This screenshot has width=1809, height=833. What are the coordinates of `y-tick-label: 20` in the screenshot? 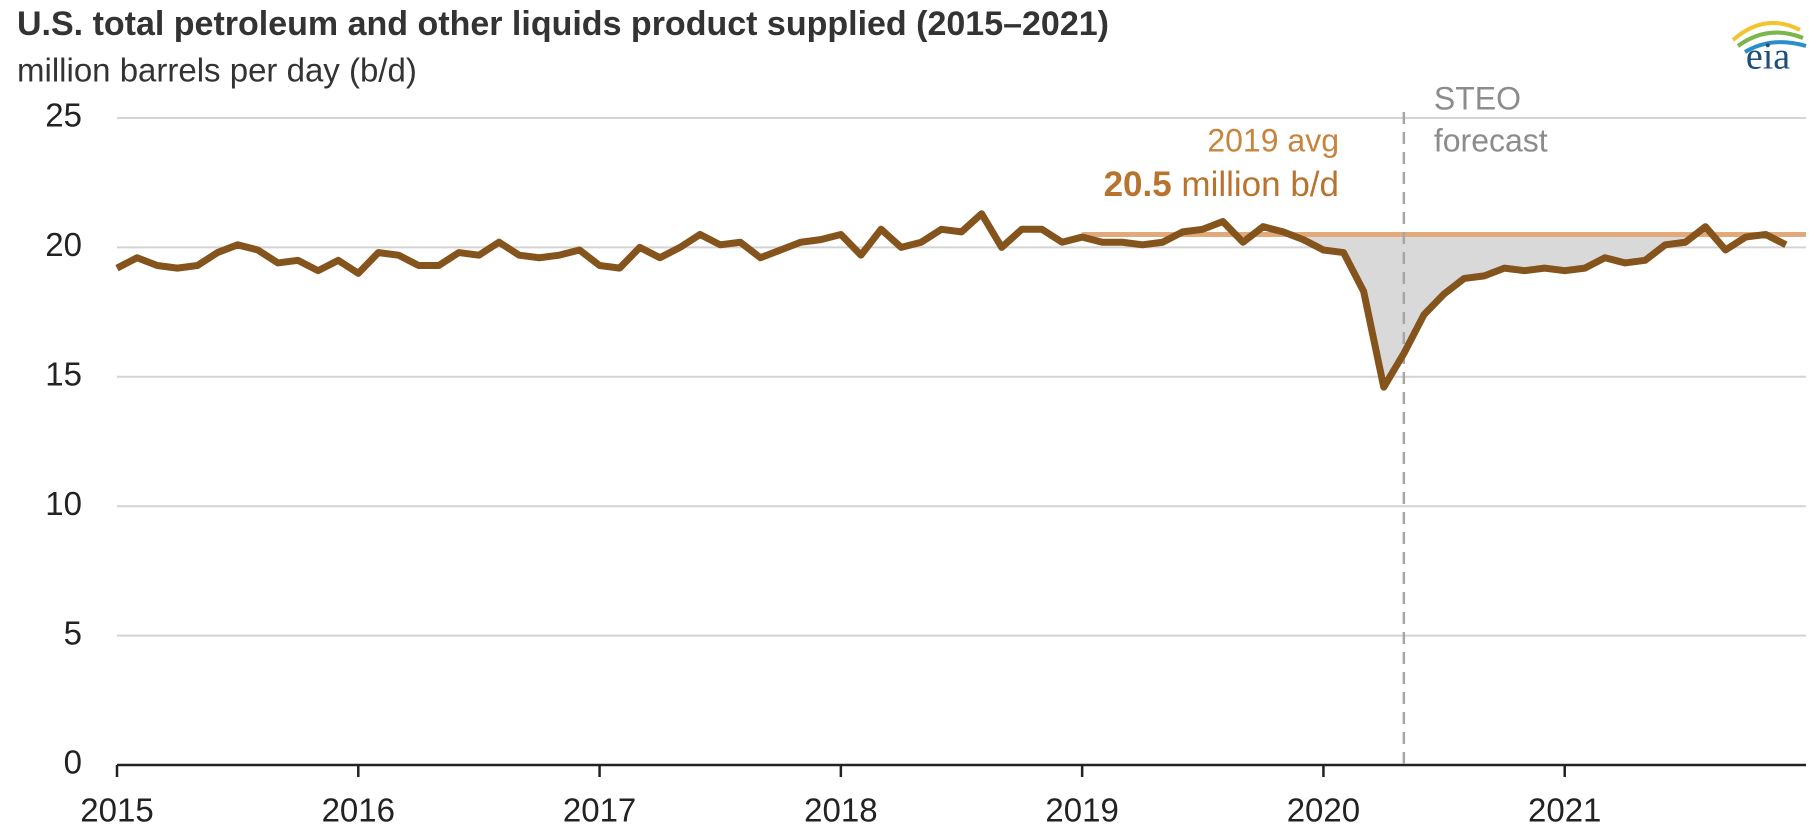 It's located at (63, 244).